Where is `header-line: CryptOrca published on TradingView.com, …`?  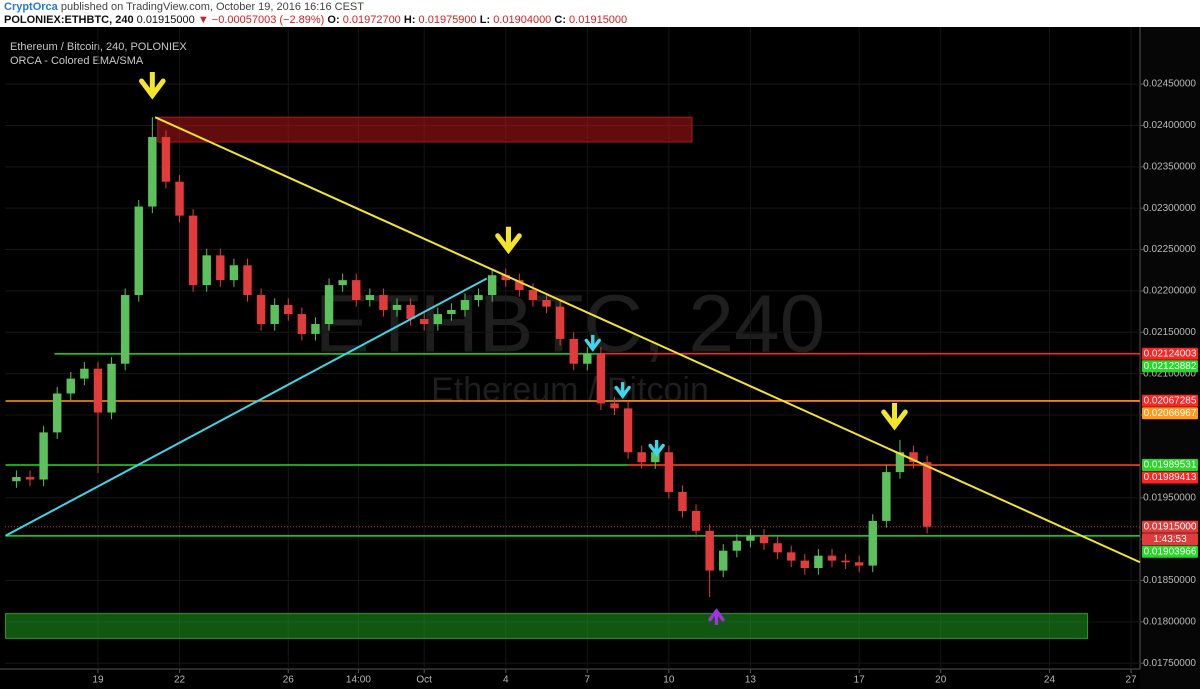
header-line: CryptOrca published on TradingView.com, … is located at coordinates (184, 7).